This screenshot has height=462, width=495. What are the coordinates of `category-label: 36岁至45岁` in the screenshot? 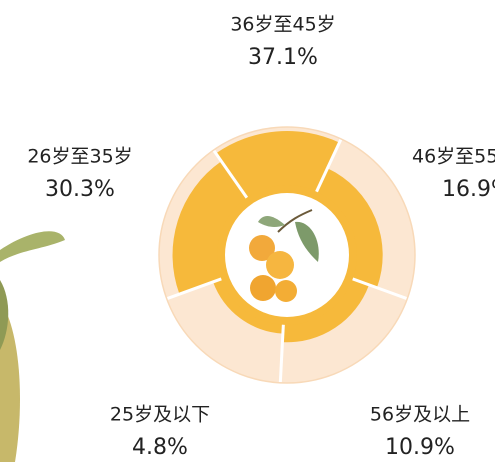 It's located at (282, 25).